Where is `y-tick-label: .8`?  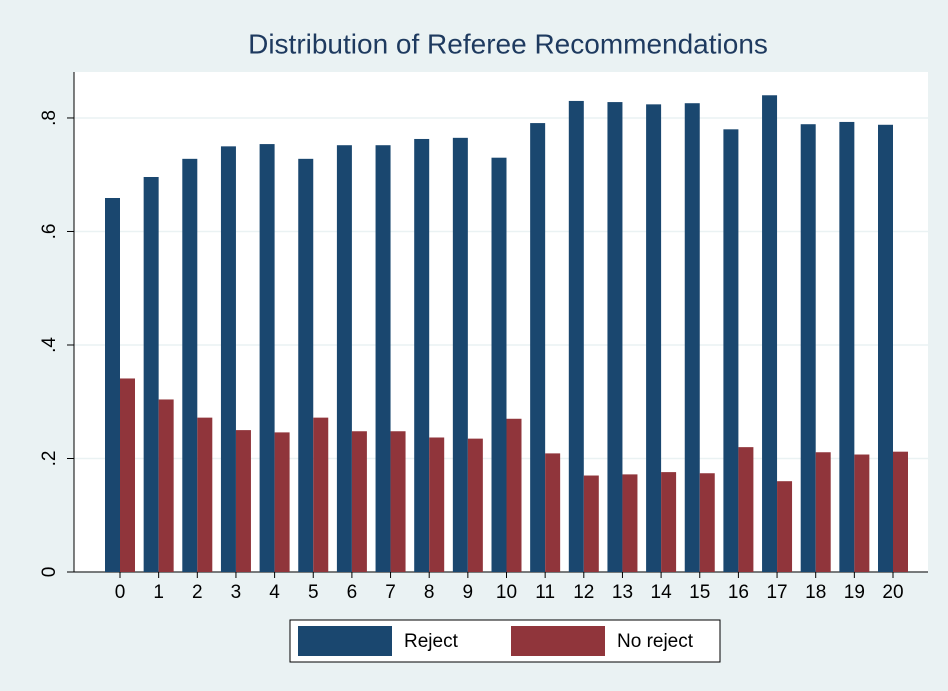
y-tick-label: .8 is located at coordinates (49, 118).